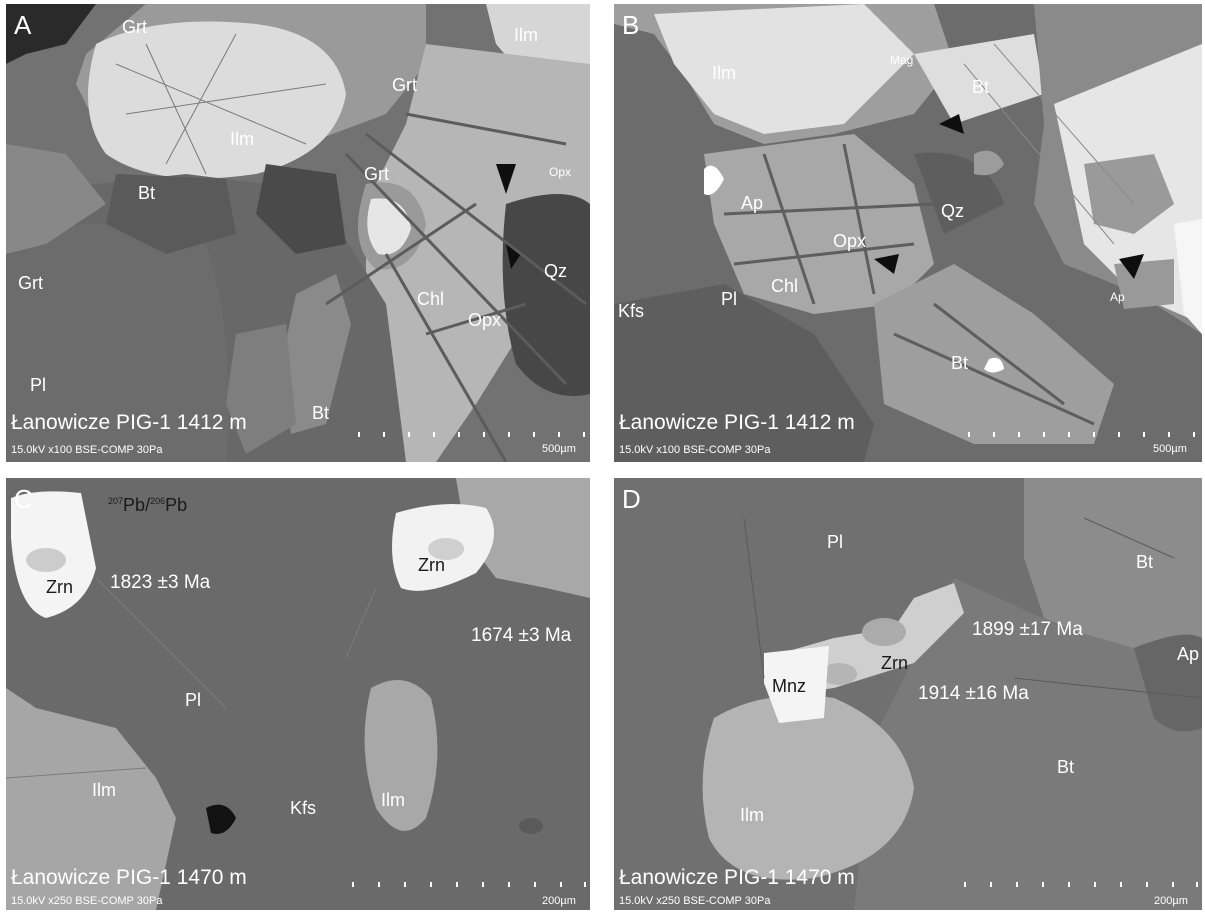 The height and width of the screenshot is (912, 1205). I want to click on panel-letter: A, so click(23, 25).